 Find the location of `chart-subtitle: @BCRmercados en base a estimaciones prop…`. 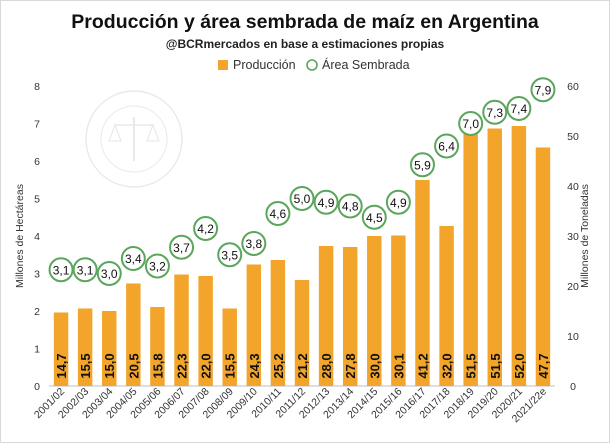

chart-subtitle: @BCRmercados en base a estimaciones prop… is located at coordinates (305, 44).